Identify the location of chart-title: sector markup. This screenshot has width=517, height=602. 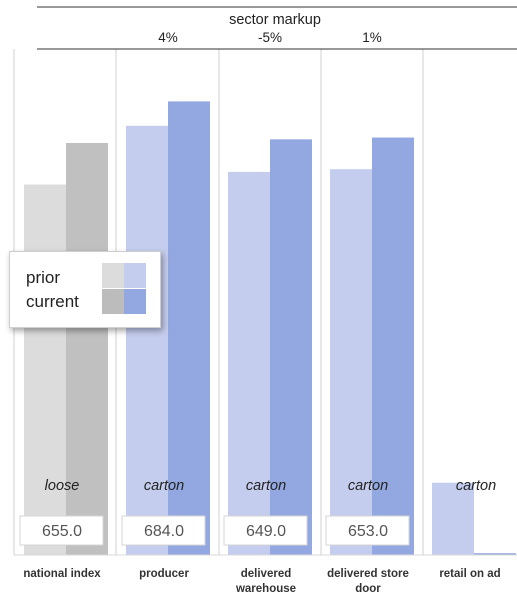
(275, 20).